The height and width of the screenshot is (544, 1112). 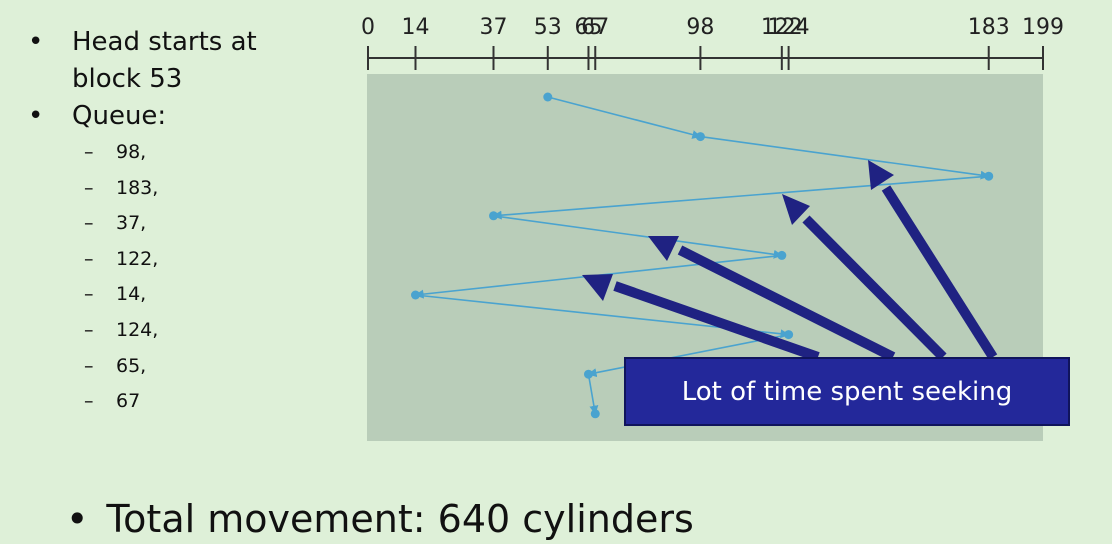 What do you see at coordinates (112, 401) in the screenshot?
I see `queue-item: –67` at bounding box center [112, 401].